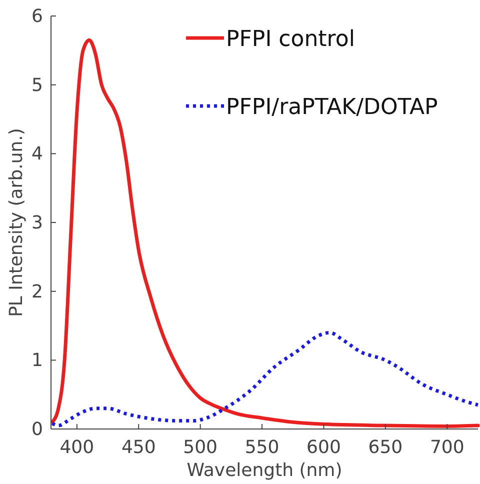 This screenshot has height=484, width=480. Describe the element at coordinates (37, 291) in the screenshot. I see `y-tick-label: 2` at that location.